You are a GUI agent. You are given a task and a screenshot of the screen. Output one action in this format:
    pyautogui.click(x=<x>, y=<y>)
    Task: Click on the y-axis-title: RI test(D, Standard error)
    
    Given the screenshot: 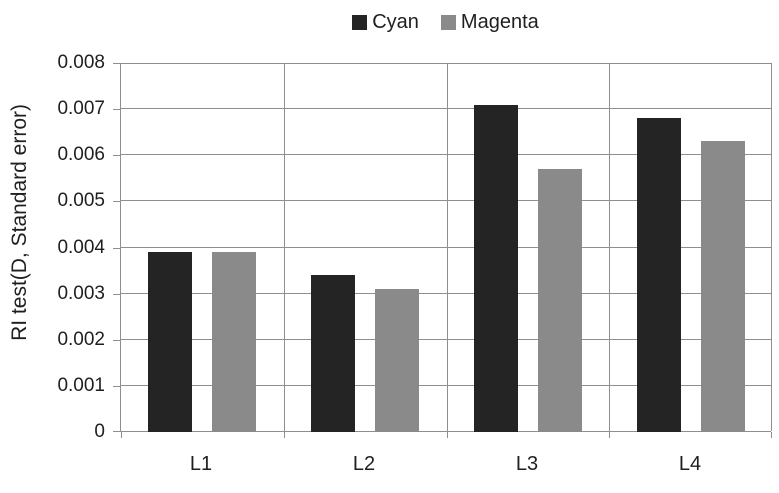 What is the action you would take?
    pyautogui.click(x=19, y=222)
    